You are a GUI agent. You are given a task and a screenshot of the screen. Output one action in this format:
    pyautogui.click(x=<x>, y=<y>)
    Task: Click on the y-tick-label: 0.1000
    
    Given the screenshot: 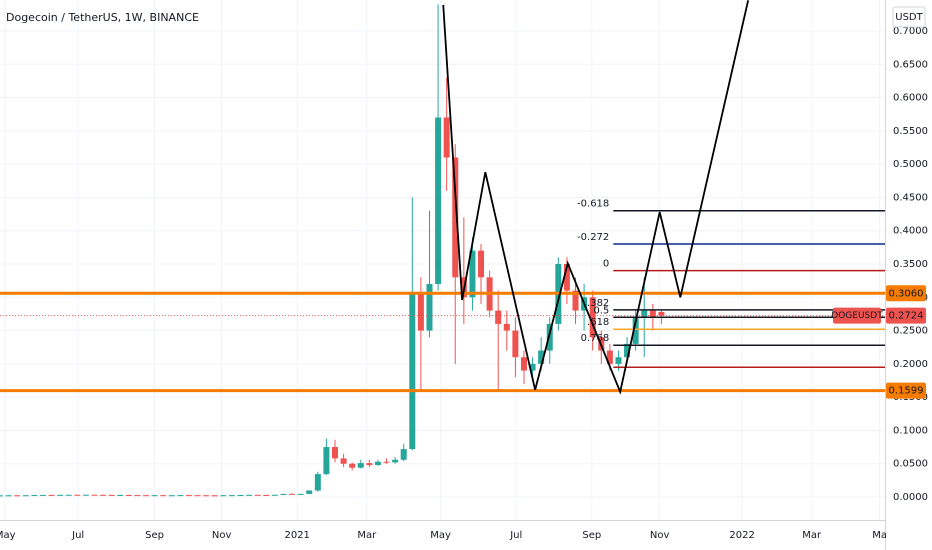 What is the action you would take?
    pyautogui.click(x=910, y=430)
    